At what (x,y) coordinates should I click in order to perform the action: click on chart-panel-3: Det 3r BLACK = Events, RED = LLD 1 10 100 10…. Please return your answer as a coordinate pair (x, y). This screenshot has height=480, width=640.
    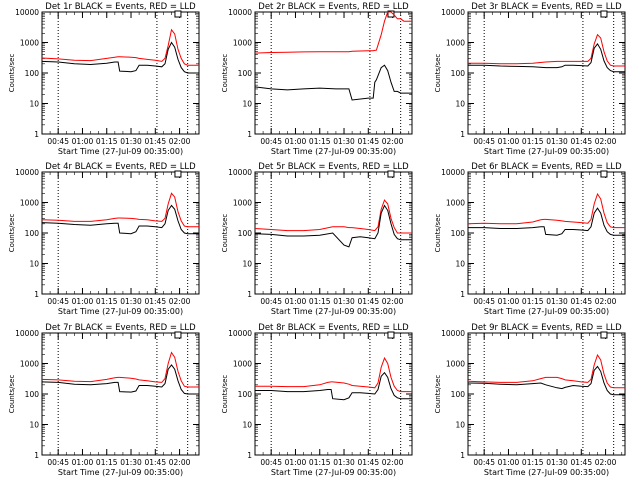
    Looking at the image, I should click on (530, 79).